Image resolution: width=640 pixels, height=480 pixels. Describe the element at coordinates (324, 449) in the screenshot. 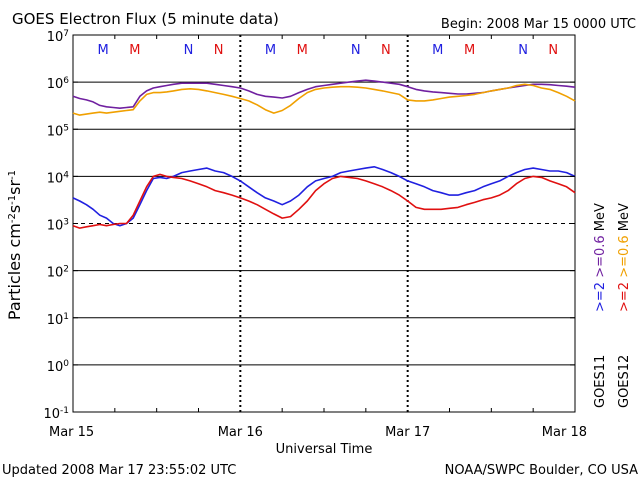

I see `x-axis-label: Universal Time` at that location.